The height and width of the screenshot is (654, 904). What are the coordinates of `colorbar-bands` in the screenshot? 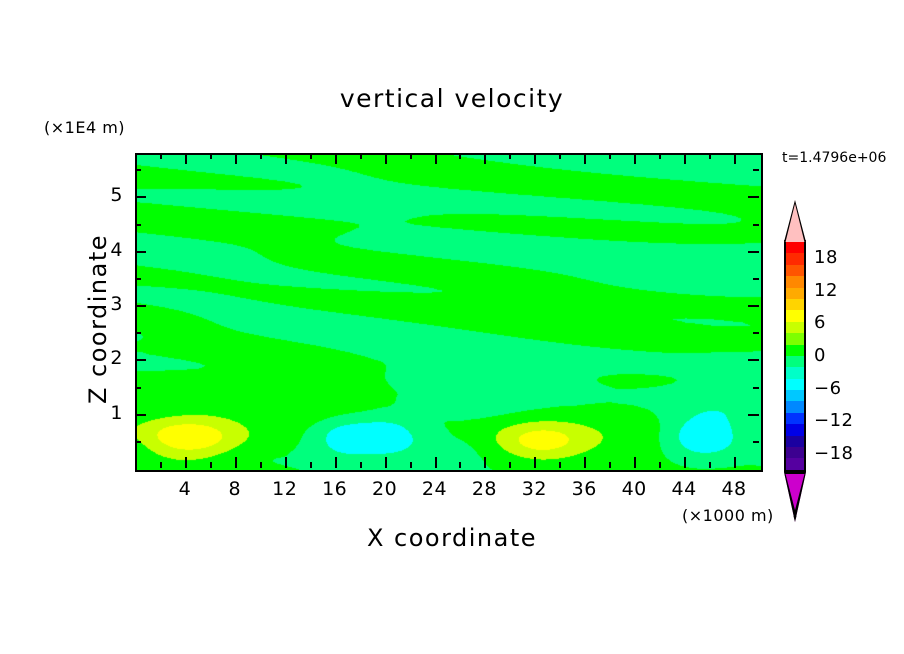 It's located at (795, 356).